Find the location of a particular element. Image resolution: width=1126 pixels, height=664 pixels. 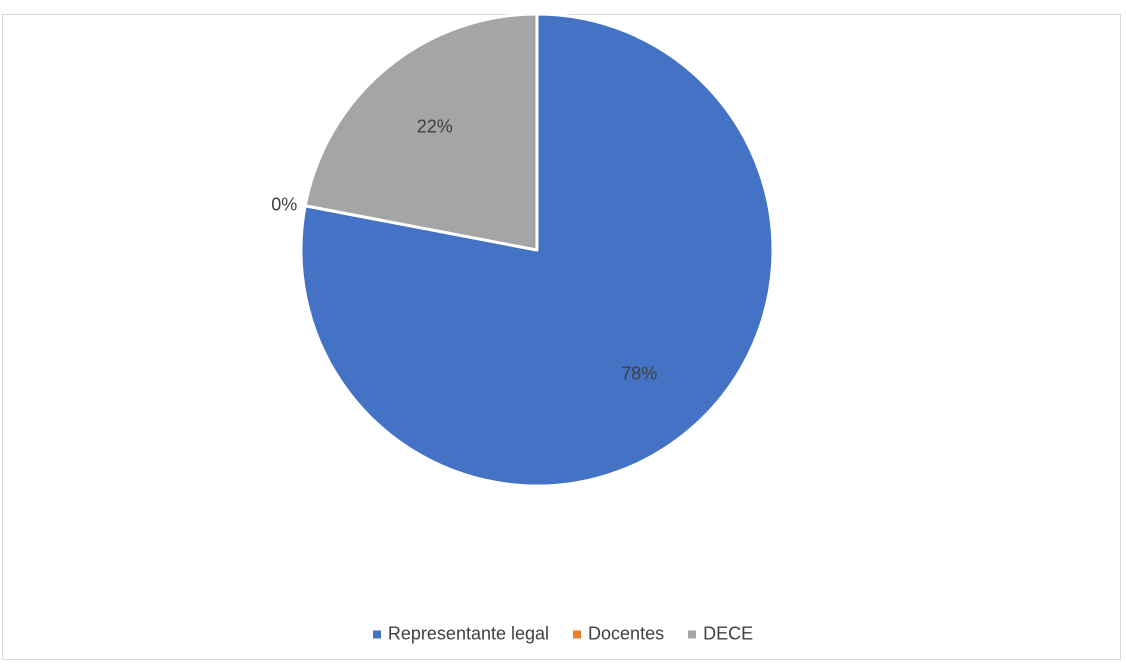

data-label-docentes: 0% is located at coordinates (284, 204).